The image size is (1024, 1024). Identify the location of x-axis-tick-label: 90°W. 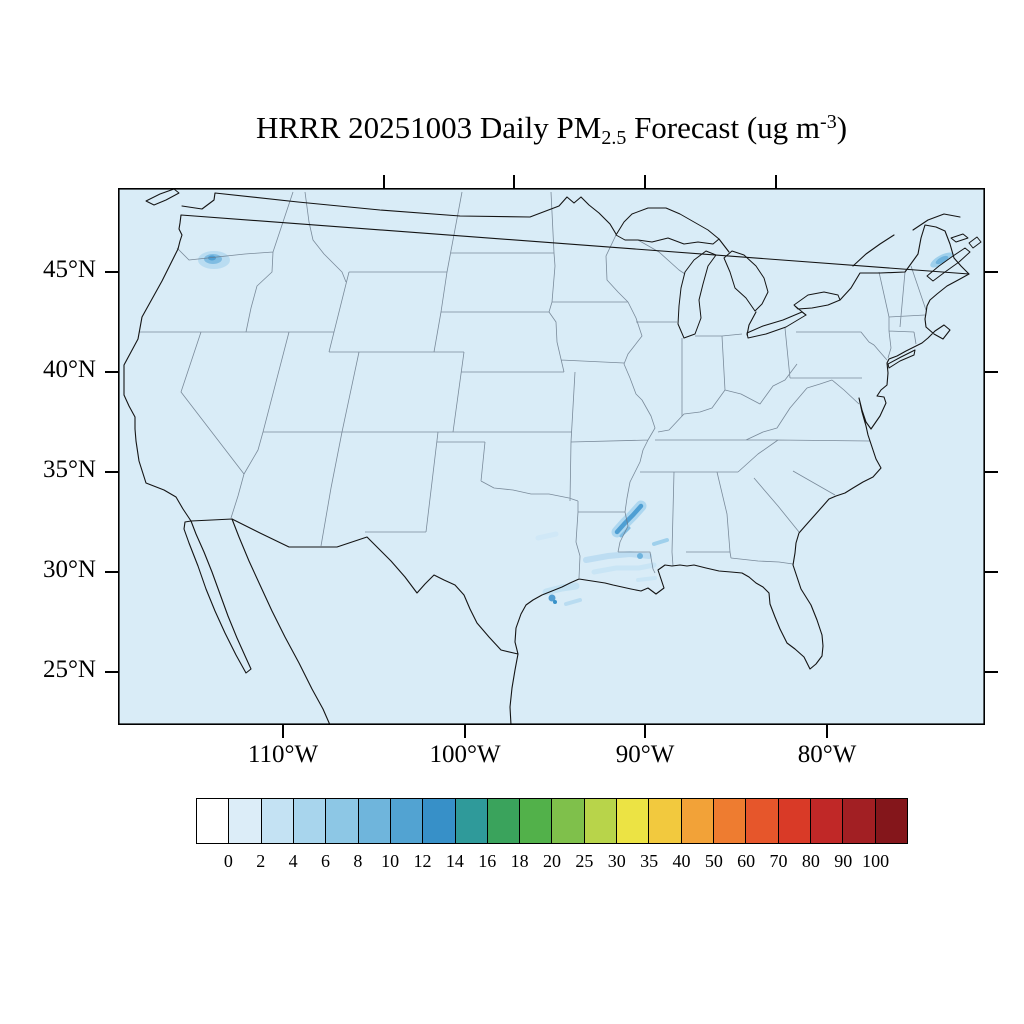
(645, 754).